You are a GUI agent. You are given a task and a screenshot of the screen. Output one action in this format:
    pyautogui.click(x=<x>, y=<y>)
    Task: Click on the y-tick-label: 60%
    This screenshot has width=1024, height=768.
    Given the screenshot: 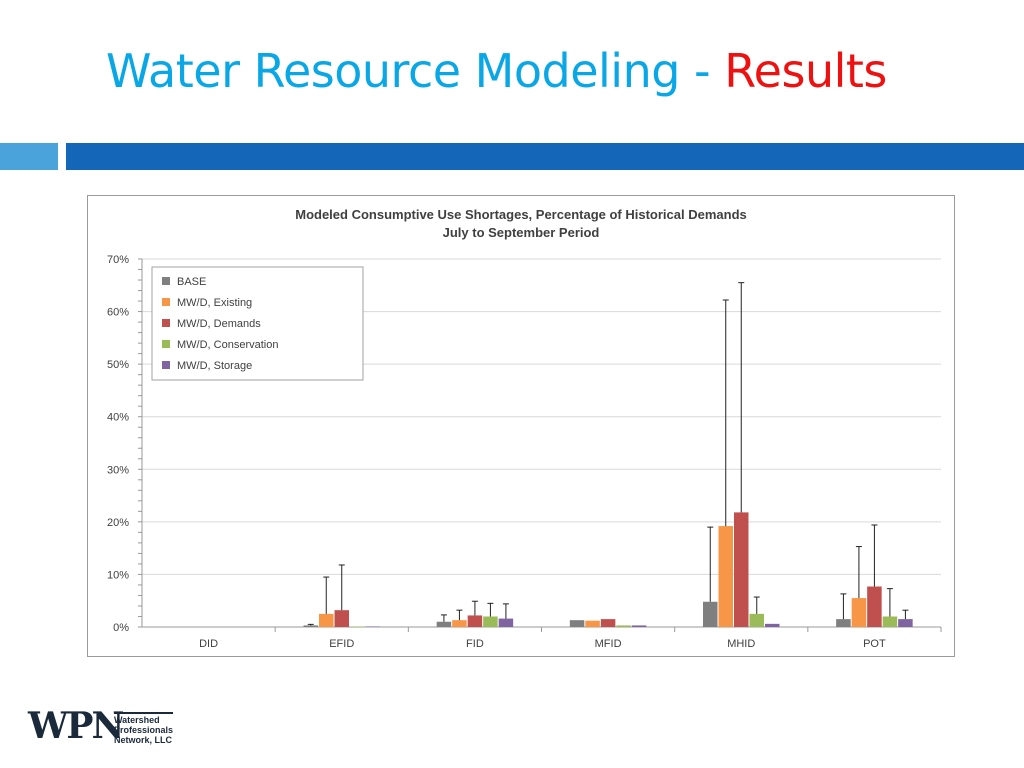 What is the action you would take?
    pyautogui.click(x=118, y=313)
    